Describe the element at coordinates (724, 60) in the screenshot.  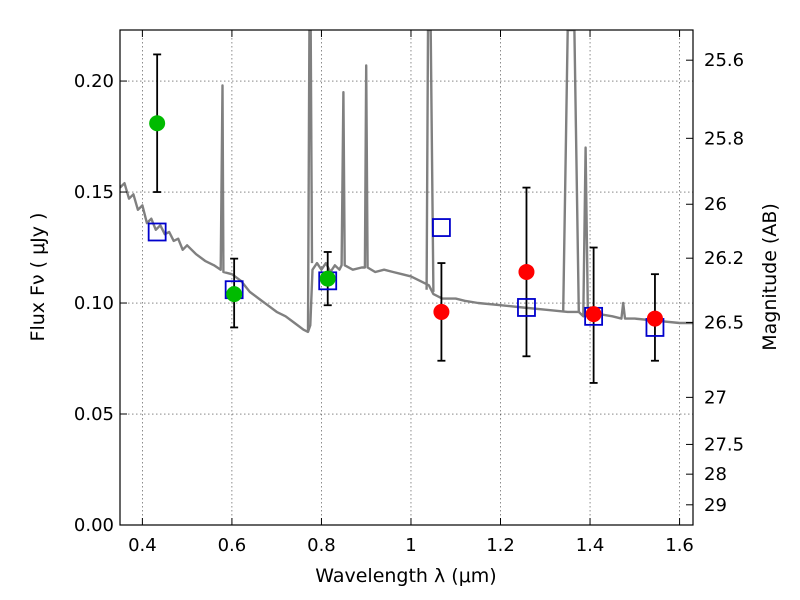
I see `mag-tick-label: 25.6` at that location.